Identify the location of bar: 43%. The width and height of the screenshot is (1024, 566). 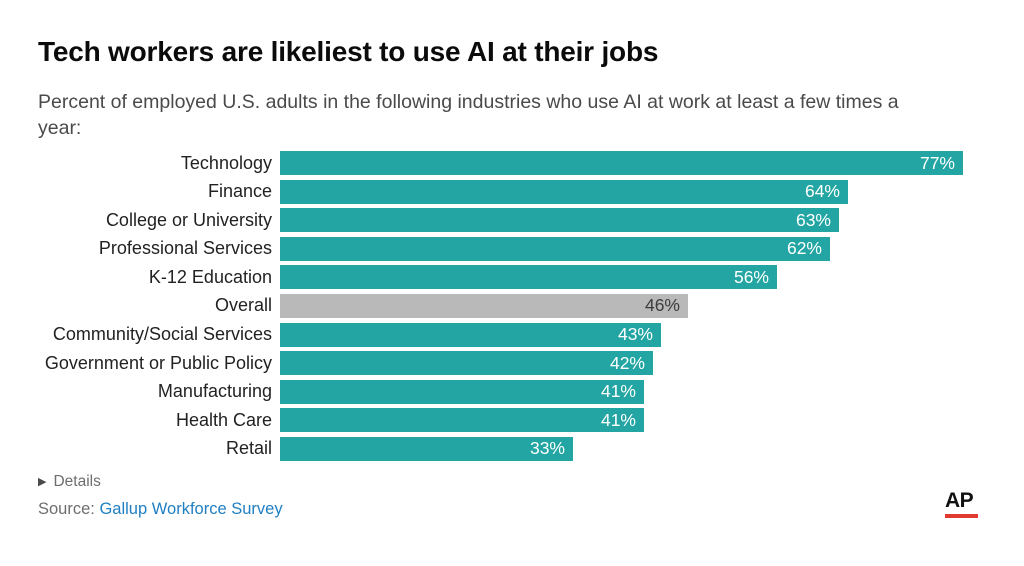
(470, 334).